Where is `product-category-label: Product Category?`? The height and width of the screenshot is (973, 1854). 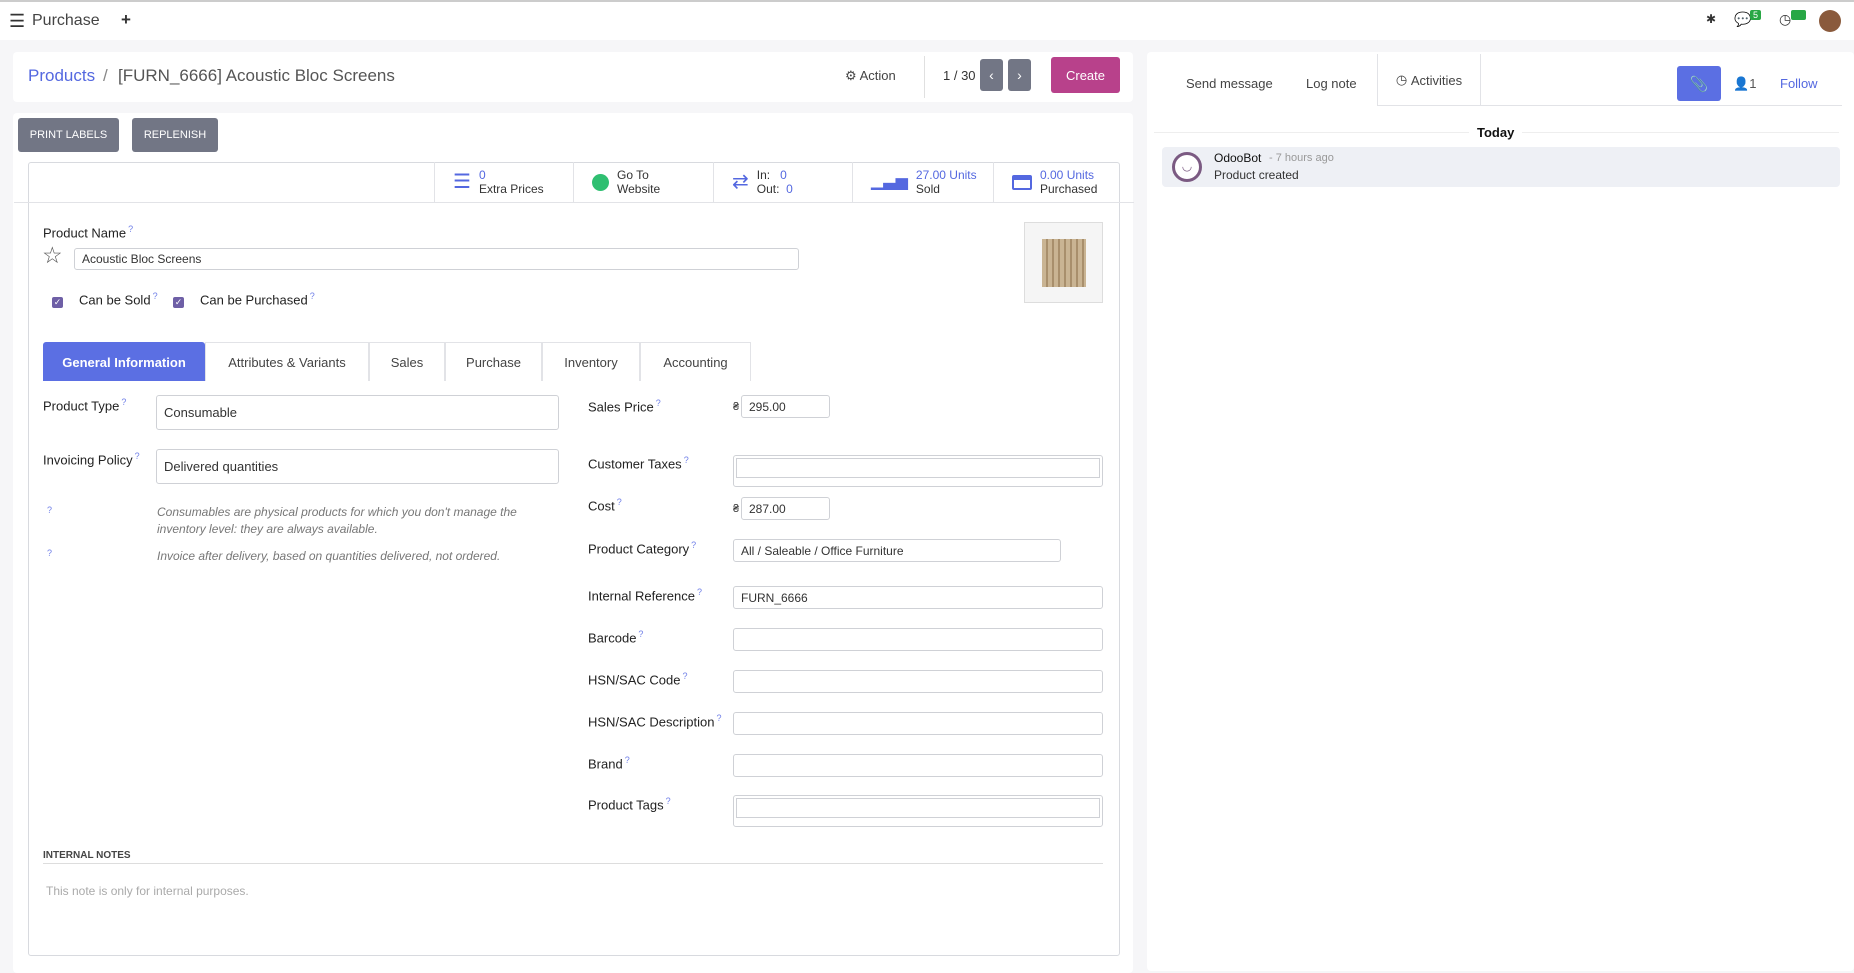 product-category-label: Product Category? is located at coordinates (642, 548).